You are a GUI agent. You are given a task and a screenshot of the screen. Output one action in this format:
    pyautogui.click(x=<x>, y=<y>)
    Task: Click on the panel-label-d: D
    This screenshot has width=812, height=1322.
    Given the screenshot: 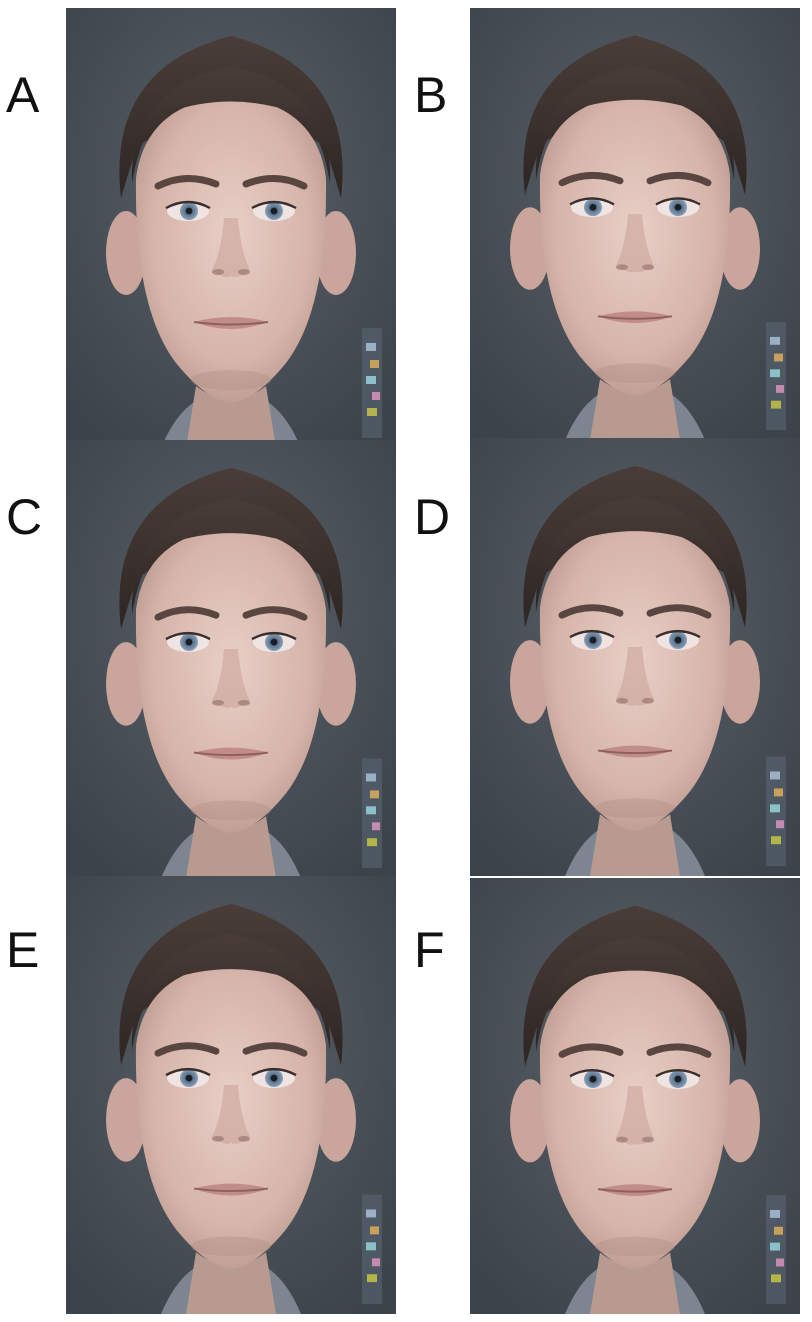 What is the action you would take?
    pyautogui.click(x=432, y=517)
    